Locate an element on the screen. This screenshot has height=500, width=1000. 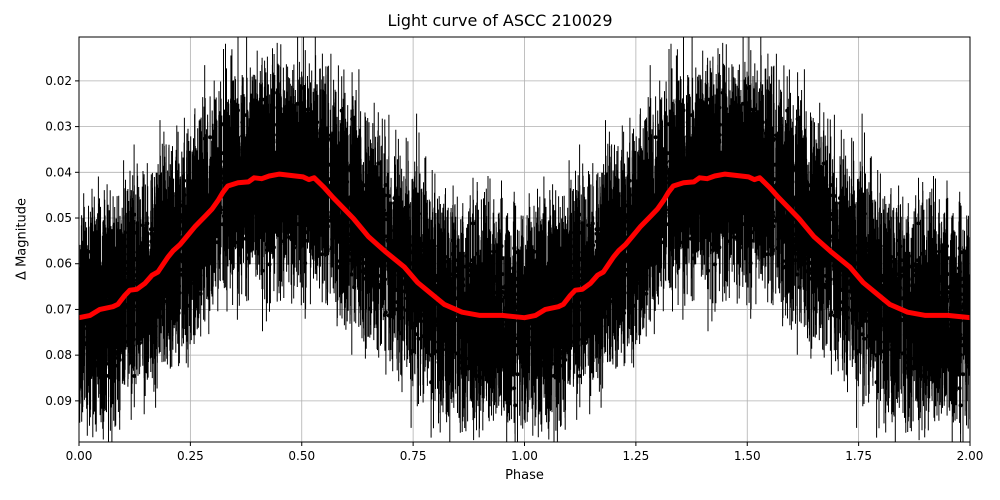
y-tick-label: 0.05 is located at coordinates (58, 218).